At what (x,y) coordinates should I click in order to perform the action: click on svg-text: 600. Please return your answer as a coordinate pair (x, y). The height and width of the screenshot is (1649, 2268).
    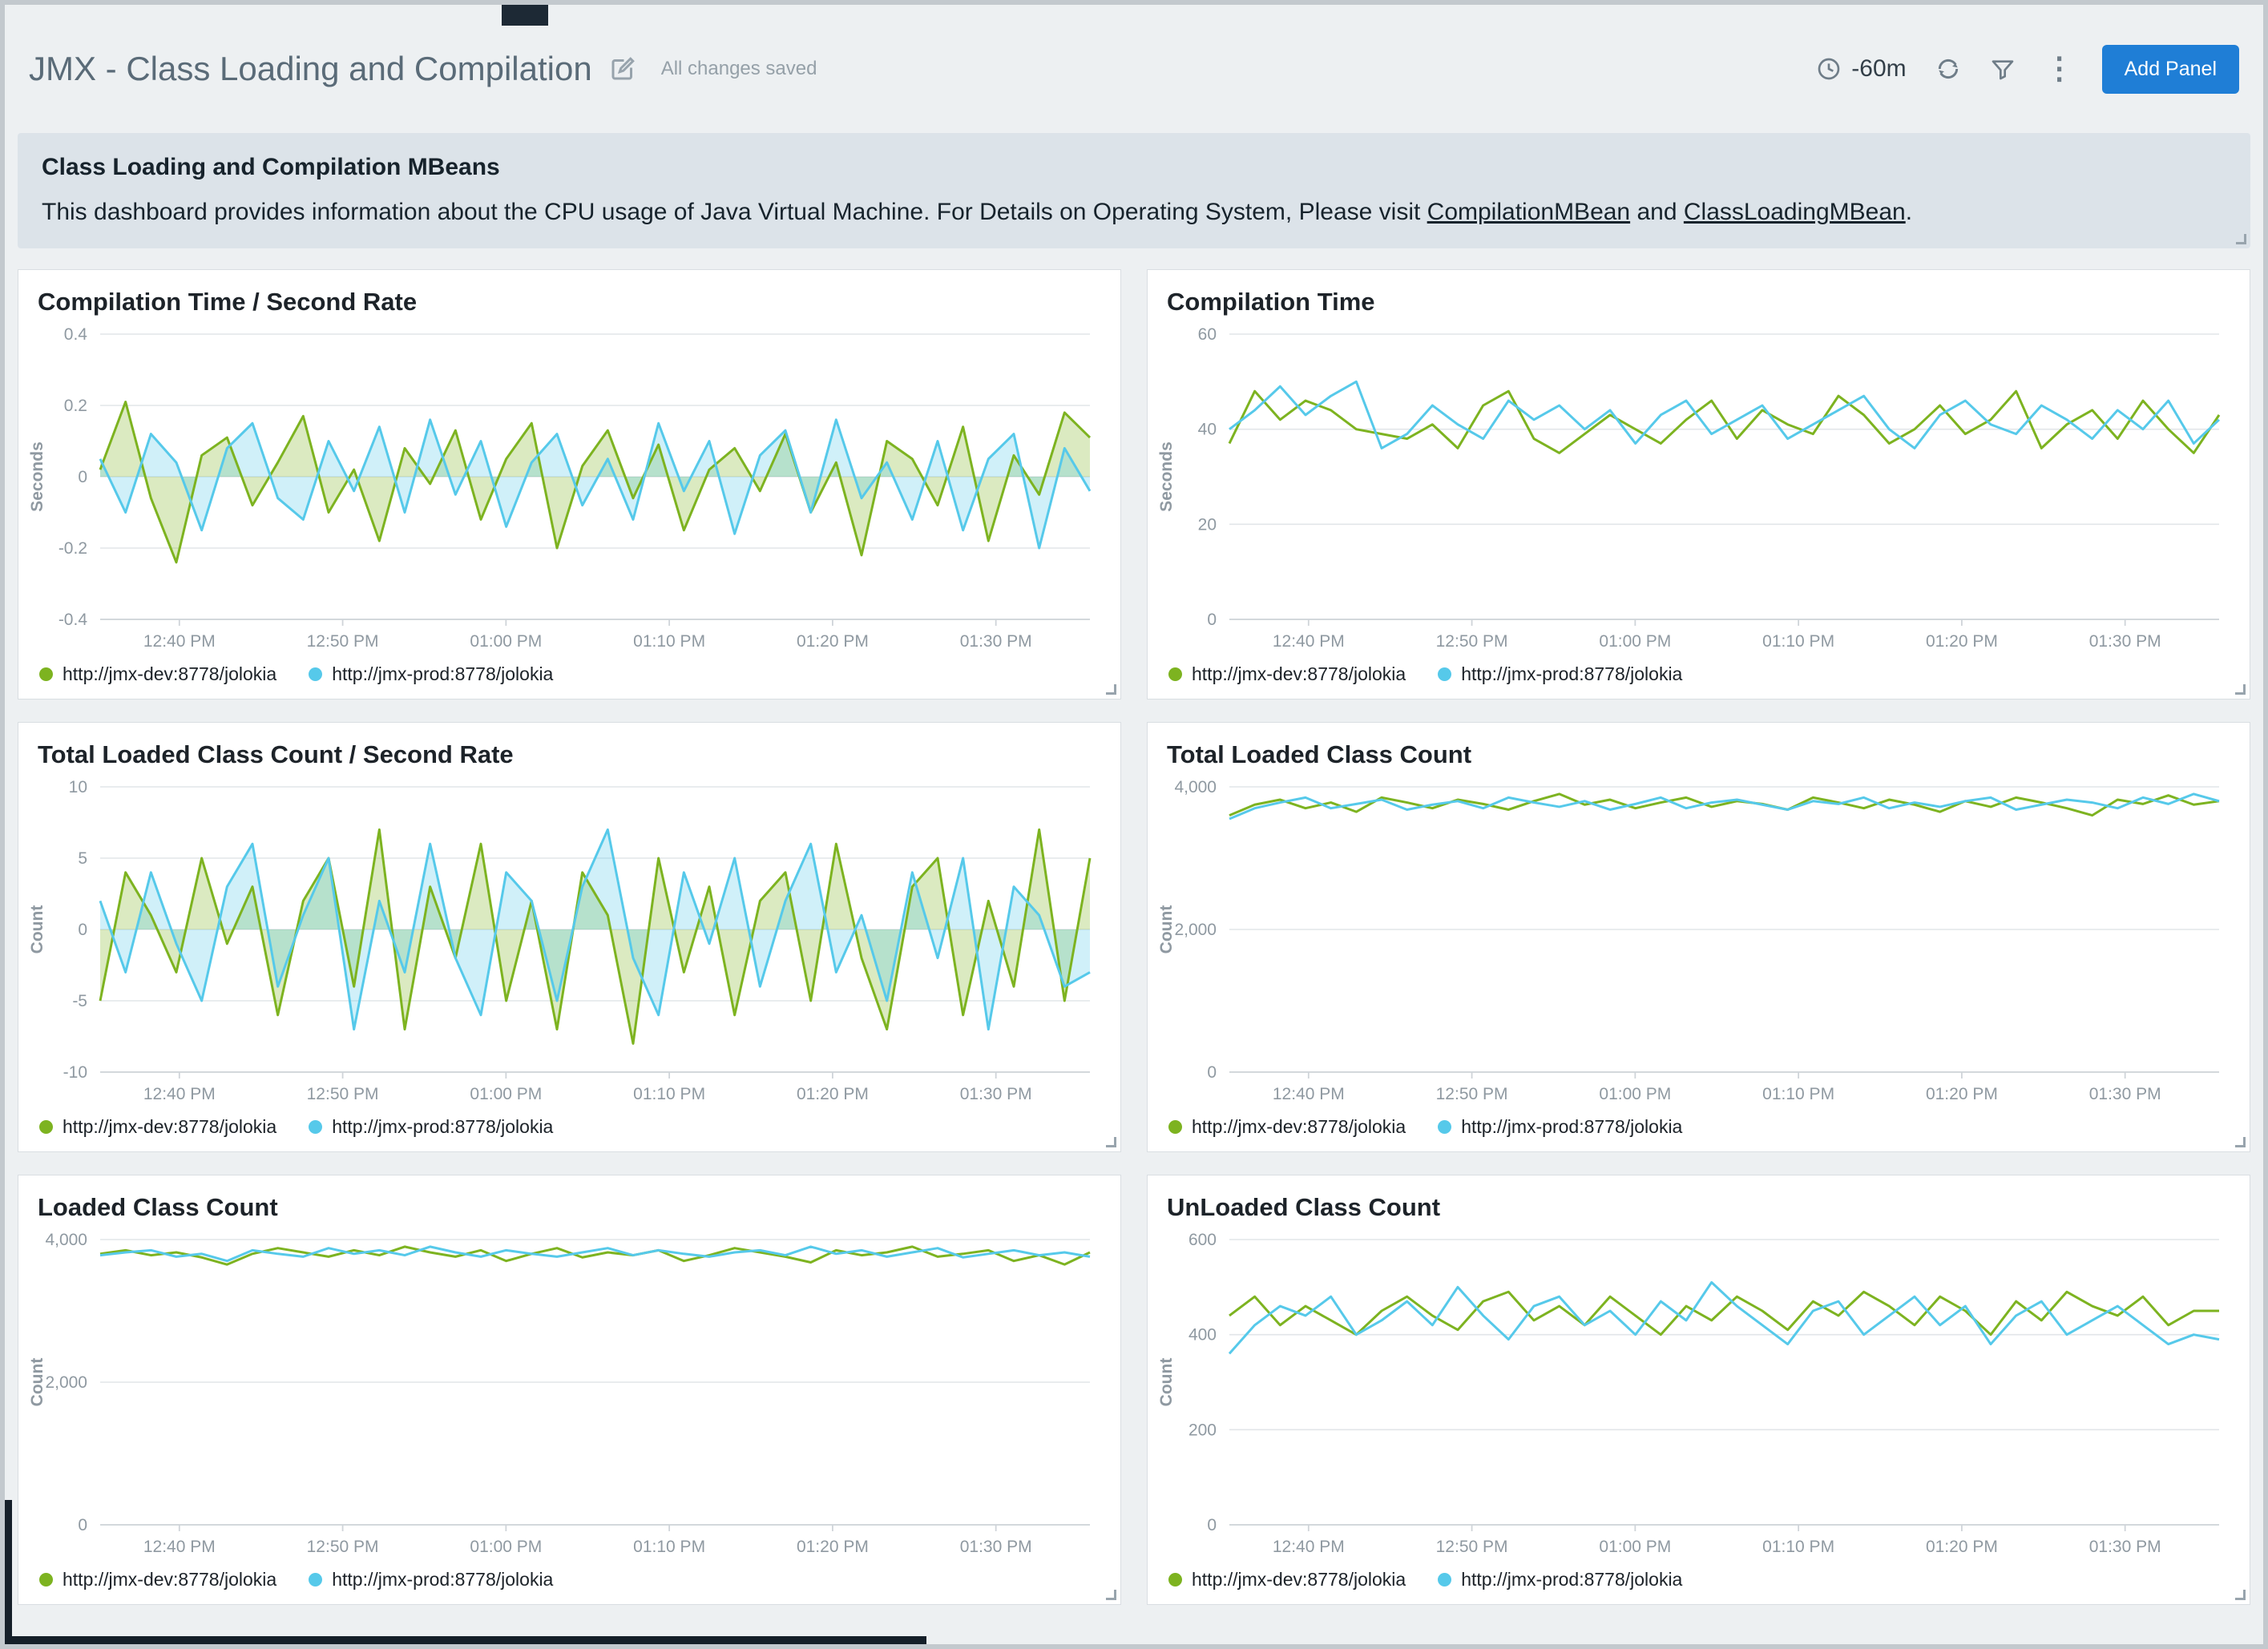
    Looking at the image, I should click on (1202, 1240).